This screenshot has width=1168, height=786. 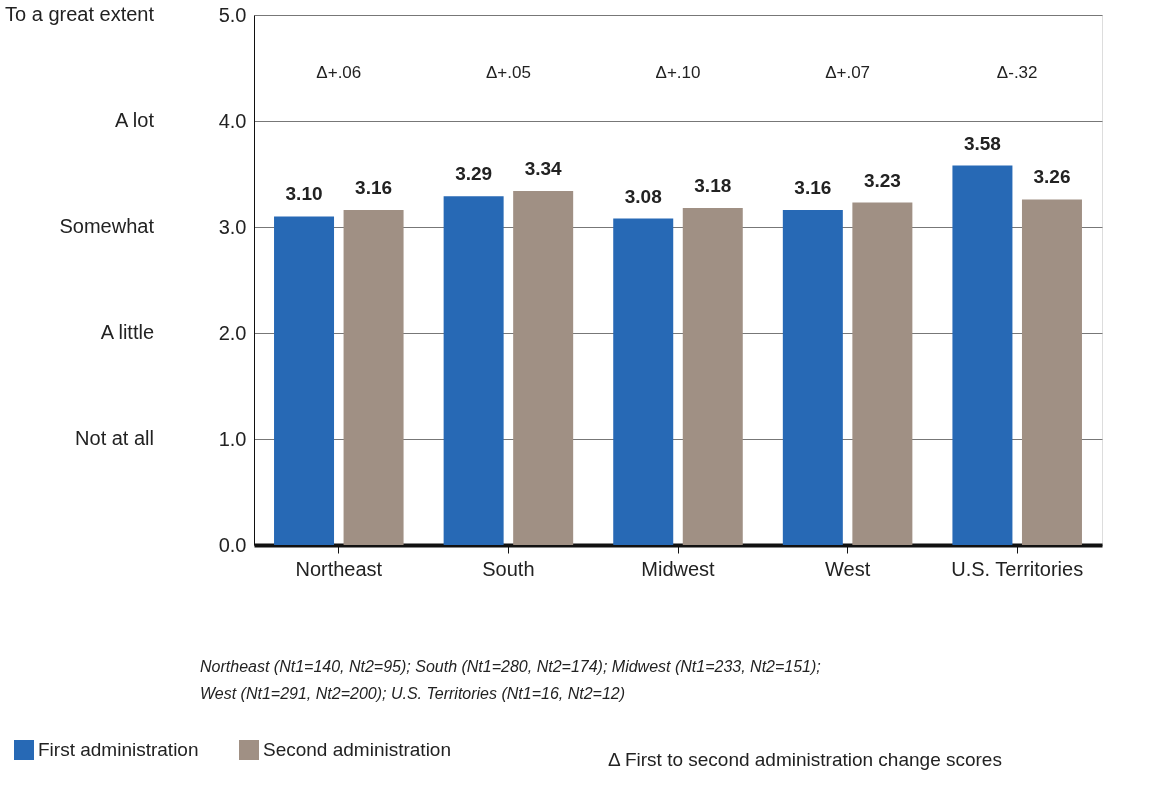 What do you see at coordinates (1052, 177) in the screenshot?
I see `data-label: 3.26` at bounding box center [1052, 177].